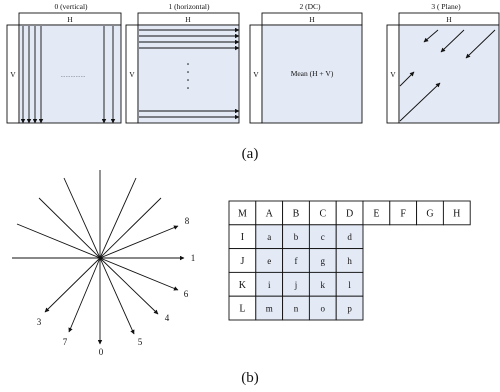  I want to click on grid-label-m: m, so click(269, 309).